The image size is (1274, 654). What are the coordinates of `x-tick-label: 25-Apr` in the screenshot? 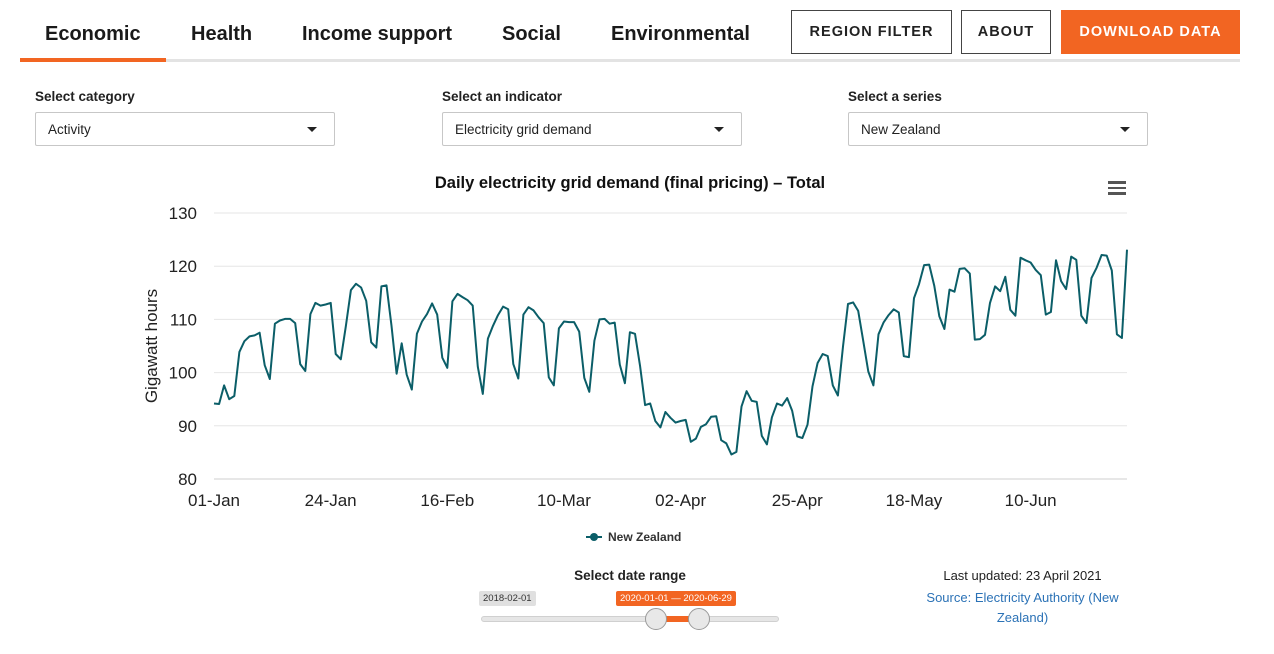 It's located at (797, 500).